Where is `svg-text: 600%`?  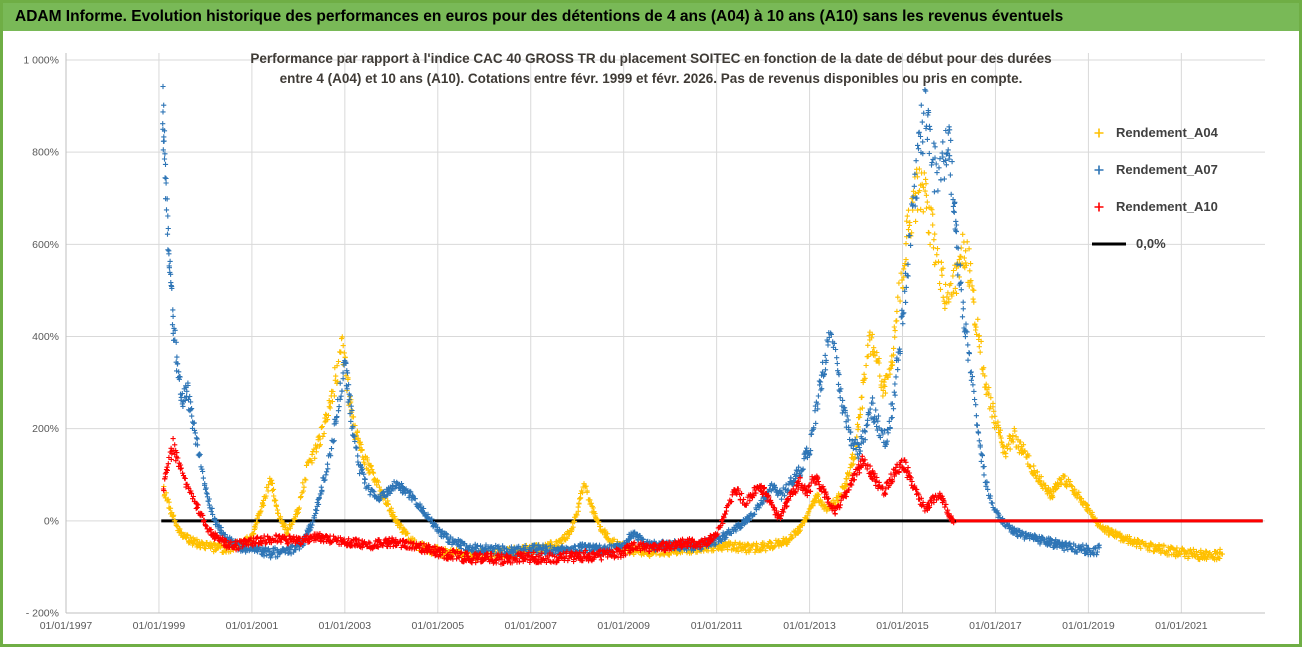
svg-text: 600% is located at coordinates (45, 245).